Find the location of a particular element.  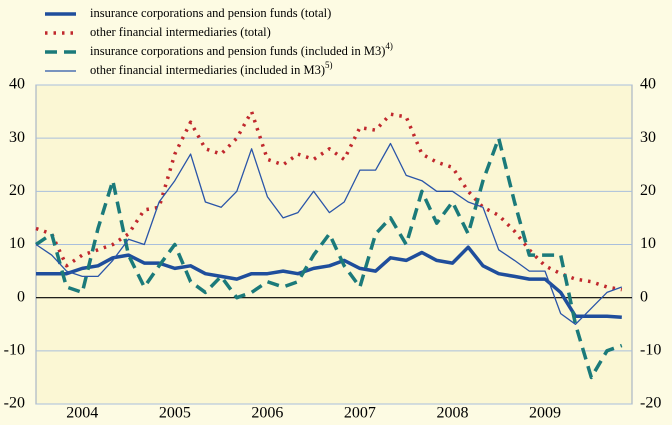

legend-text: other financial intermediaries (total) is located at coordinates (180, 32).